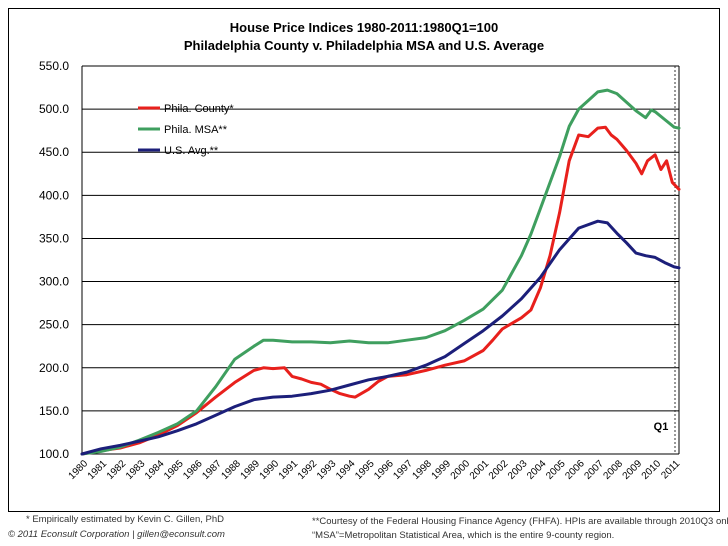  What do you see at coordinates (289, 470) in the screenshot?
I see `x-tick-label: 1991` at bounding box center [289, 470].